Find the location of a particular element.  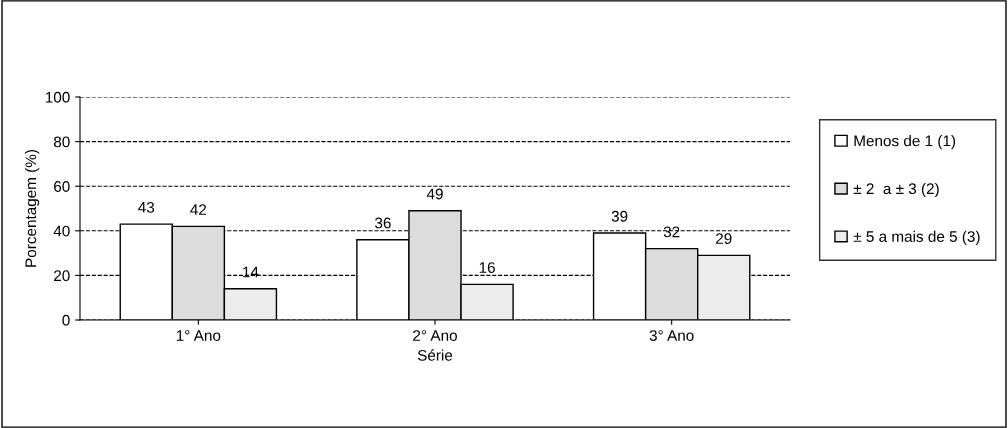

data-label: 43 is located at coordinates (146, 207).